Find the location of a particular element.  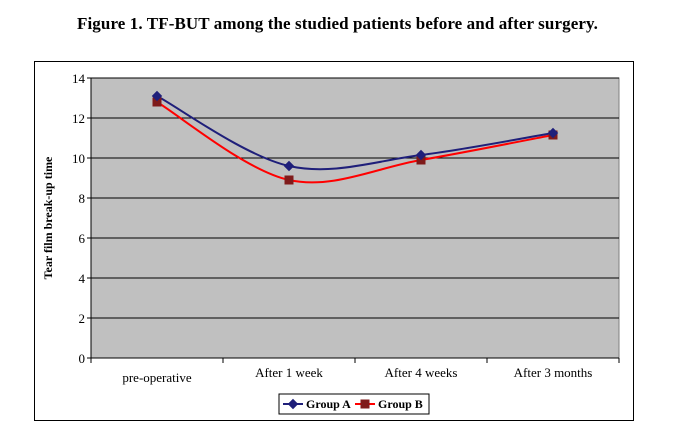

x-tick-label: After 4 weeks is located at coordinates (421, 372).